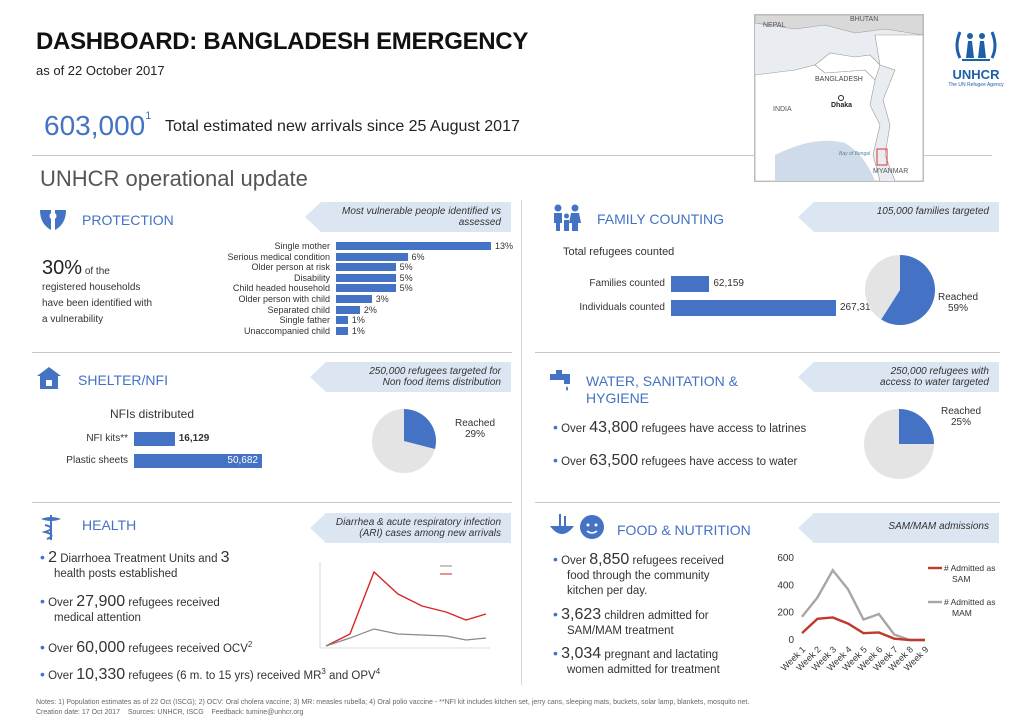  What do you see at coordinates (521, 442) in the screenshot?
I see `column-divider` at bounding box center [521, 442].